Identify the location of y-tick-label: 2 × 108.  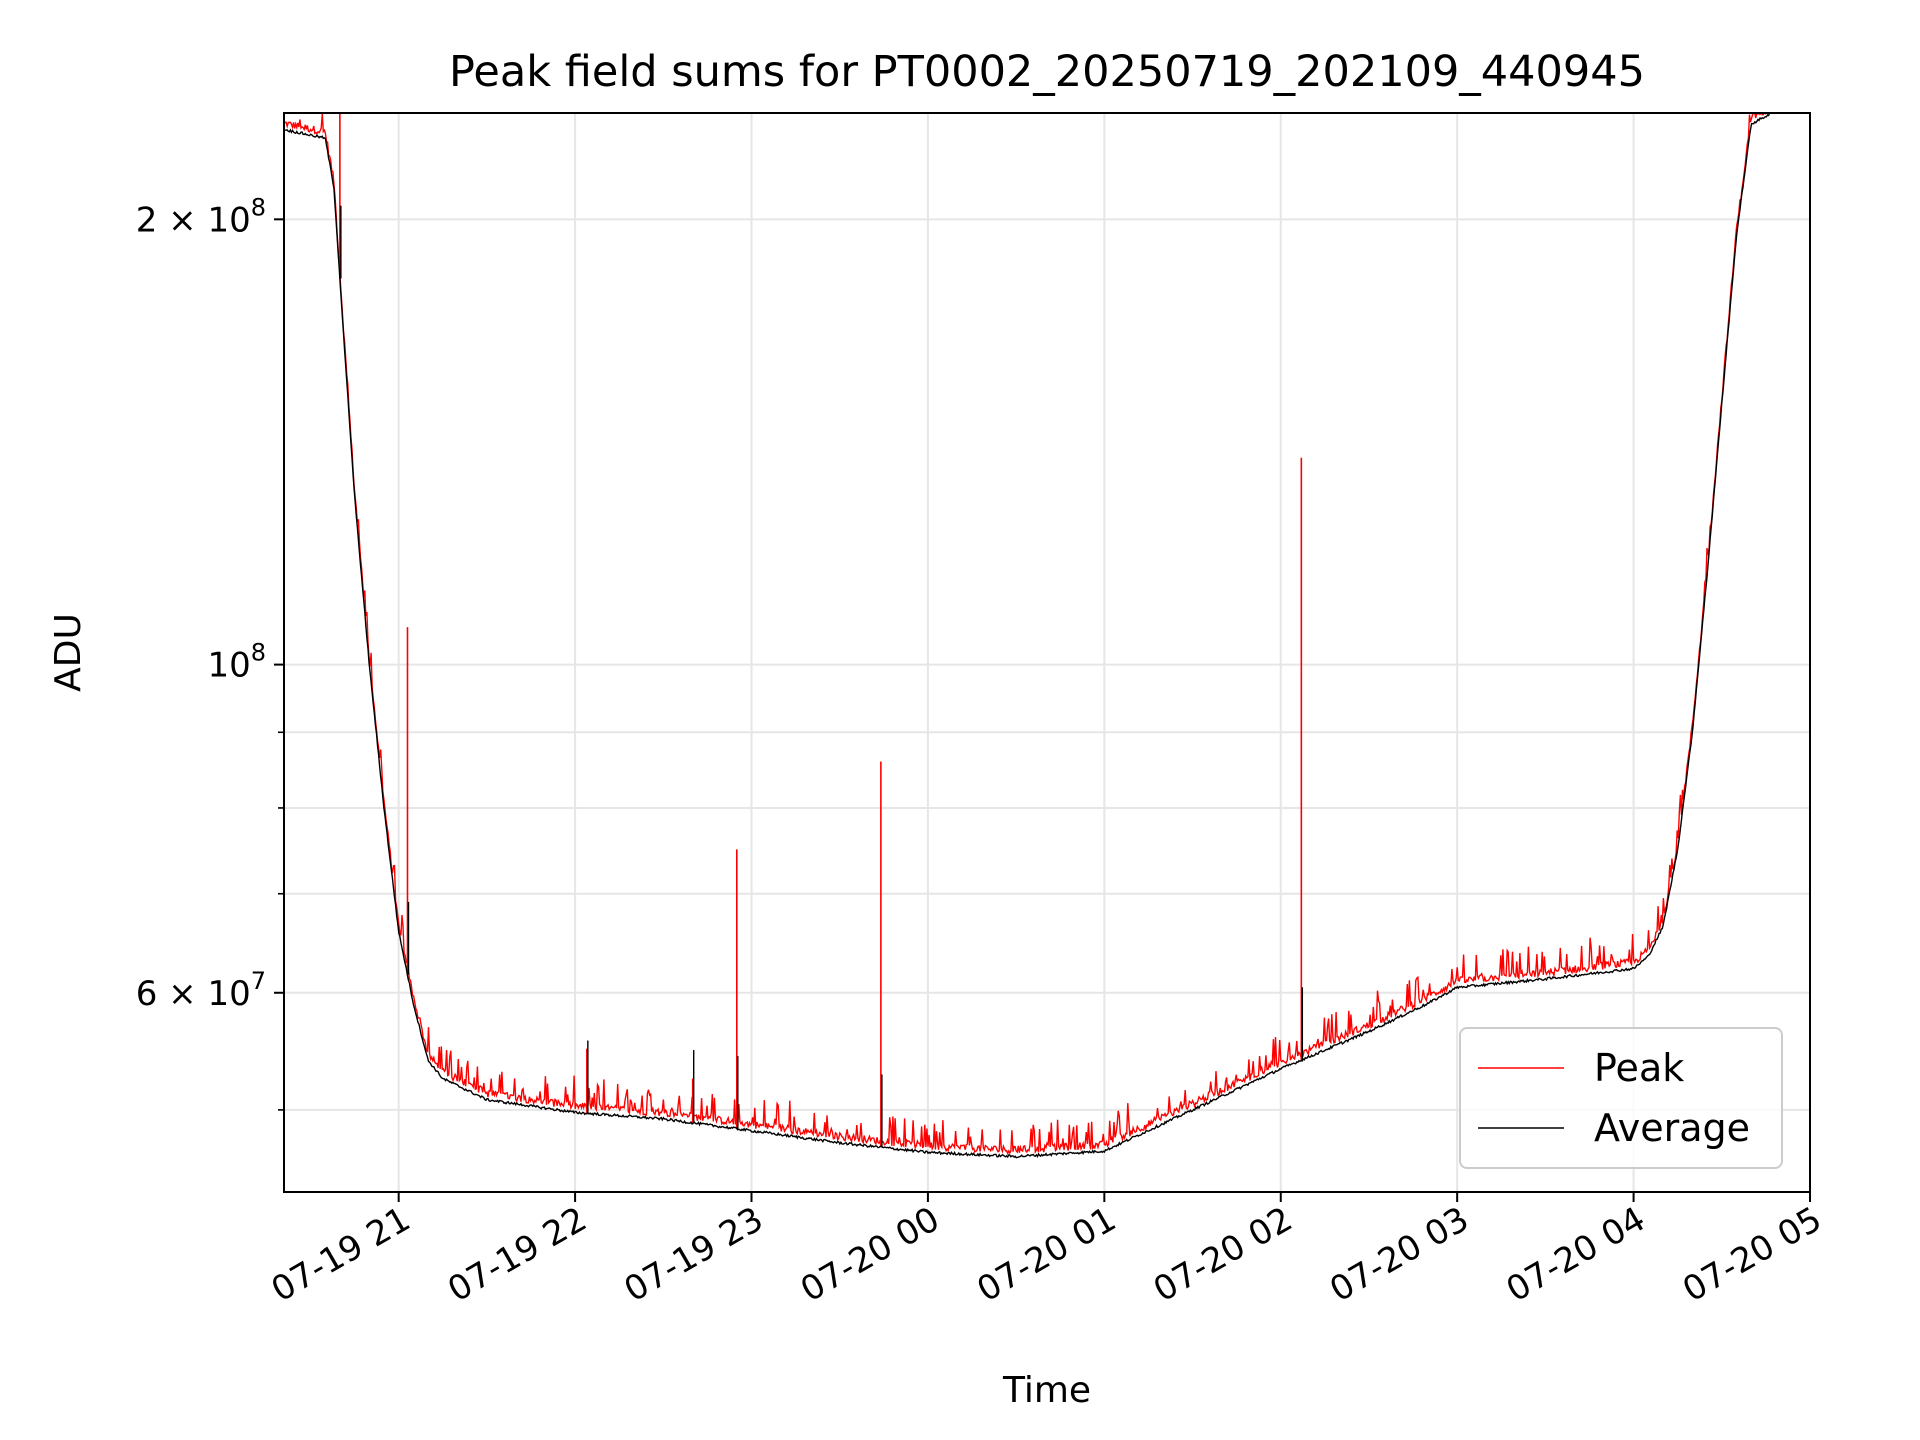
(201, 216).